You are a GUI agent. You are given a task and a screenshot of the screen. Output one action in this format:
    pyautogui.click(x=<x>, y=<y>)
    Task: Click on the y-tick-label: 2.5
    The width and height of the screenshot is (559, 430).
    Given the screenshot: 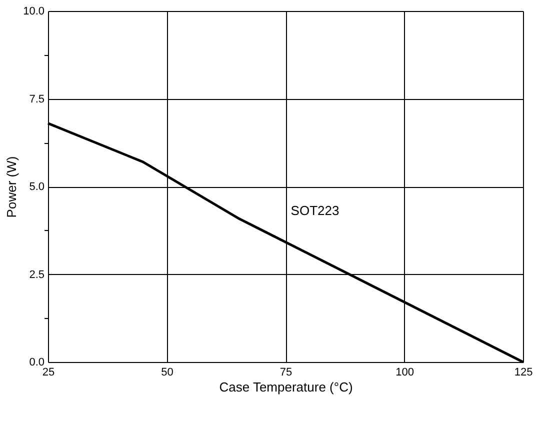 What is the action you would take?
    pyautogui.click(x=36, y=274)
    